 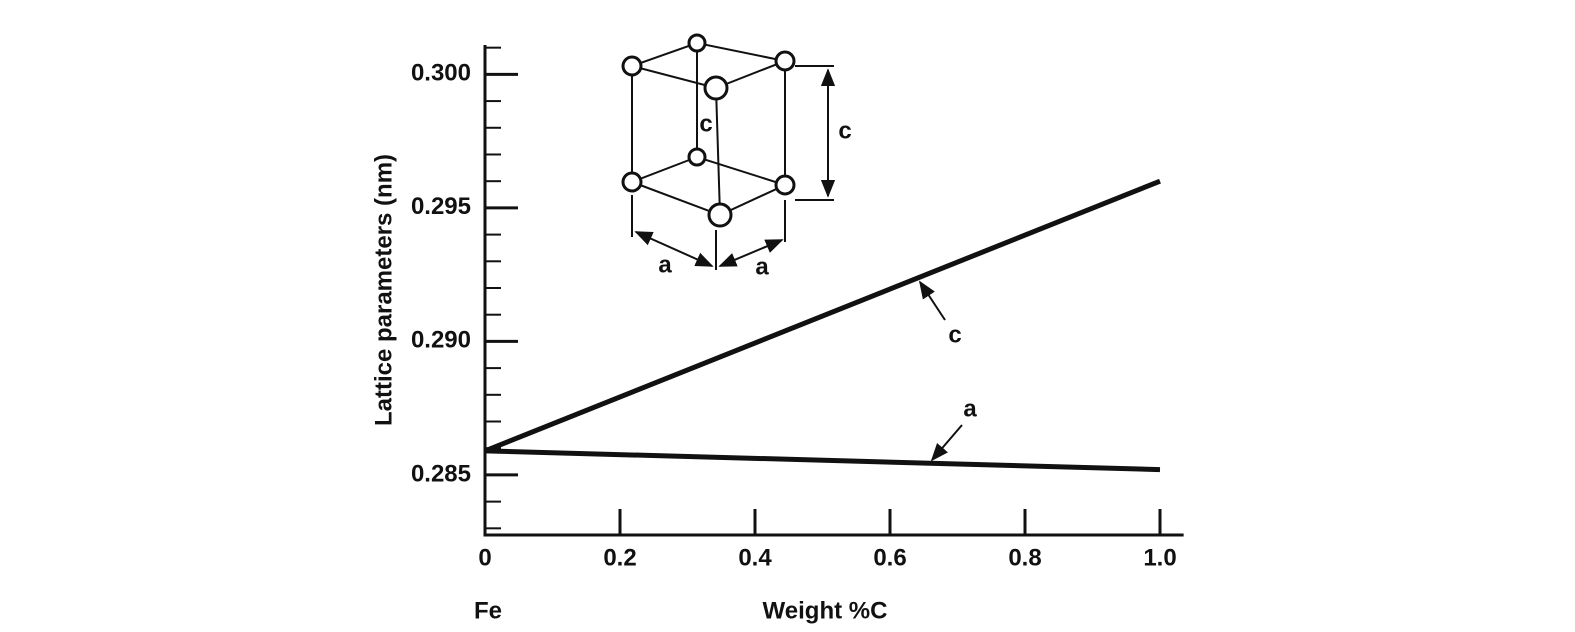 I want to click on y-tick-label: 0.285, so click(x=441, y=473).